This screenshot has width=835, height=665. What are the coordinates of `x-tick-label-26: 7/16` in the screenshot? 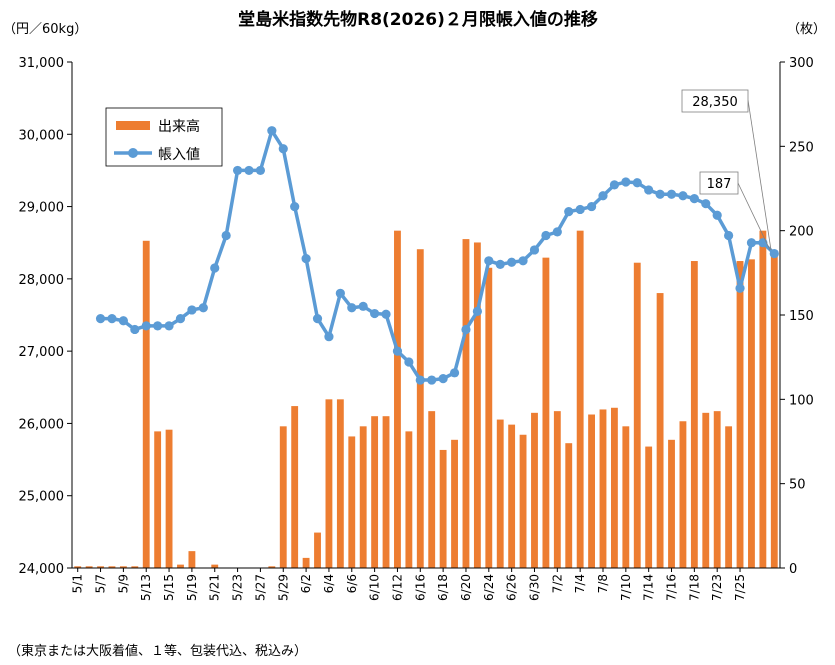 It's located at (672, 587).